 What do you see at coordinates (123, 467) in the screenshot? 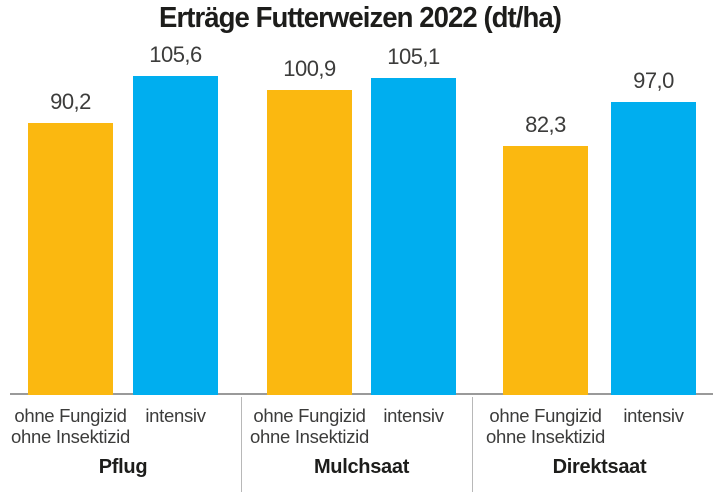
I see `group-name-label: Pflug` at bounding box center [123, 467].